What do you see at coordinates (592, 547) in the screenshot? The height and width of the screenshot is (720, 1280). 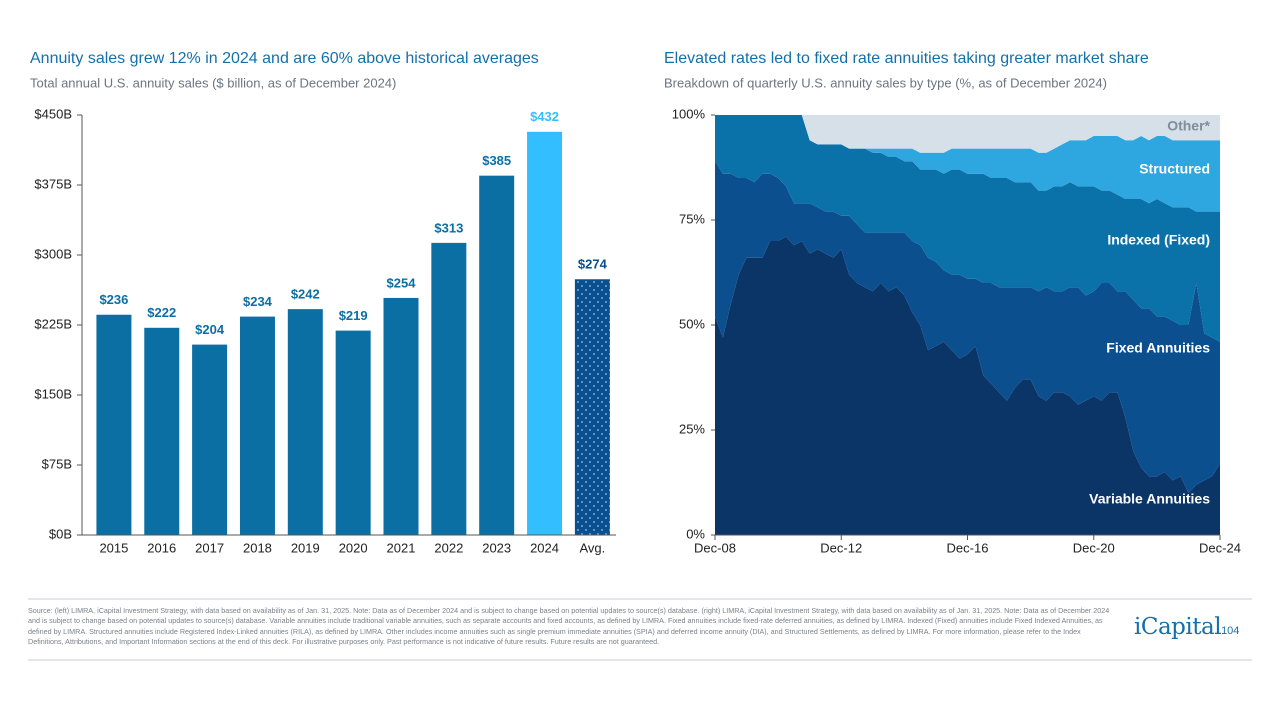 I see `x-tick-label: Avg.` at bounding box center [592, 547].